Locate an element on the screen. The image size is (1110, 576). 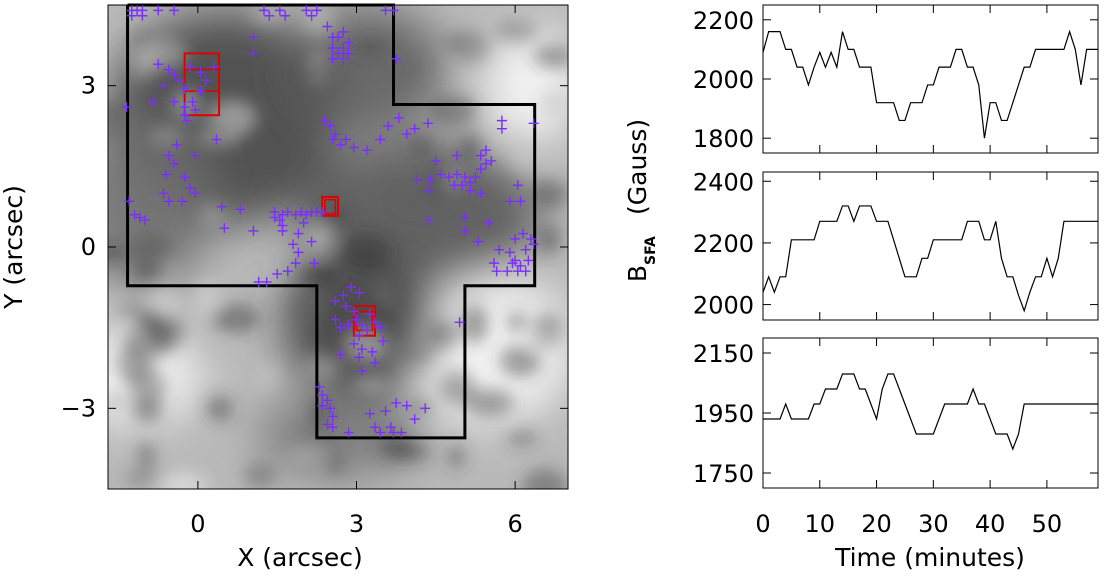
y-tick-label: 2150 is located at coordinates (723, 354).